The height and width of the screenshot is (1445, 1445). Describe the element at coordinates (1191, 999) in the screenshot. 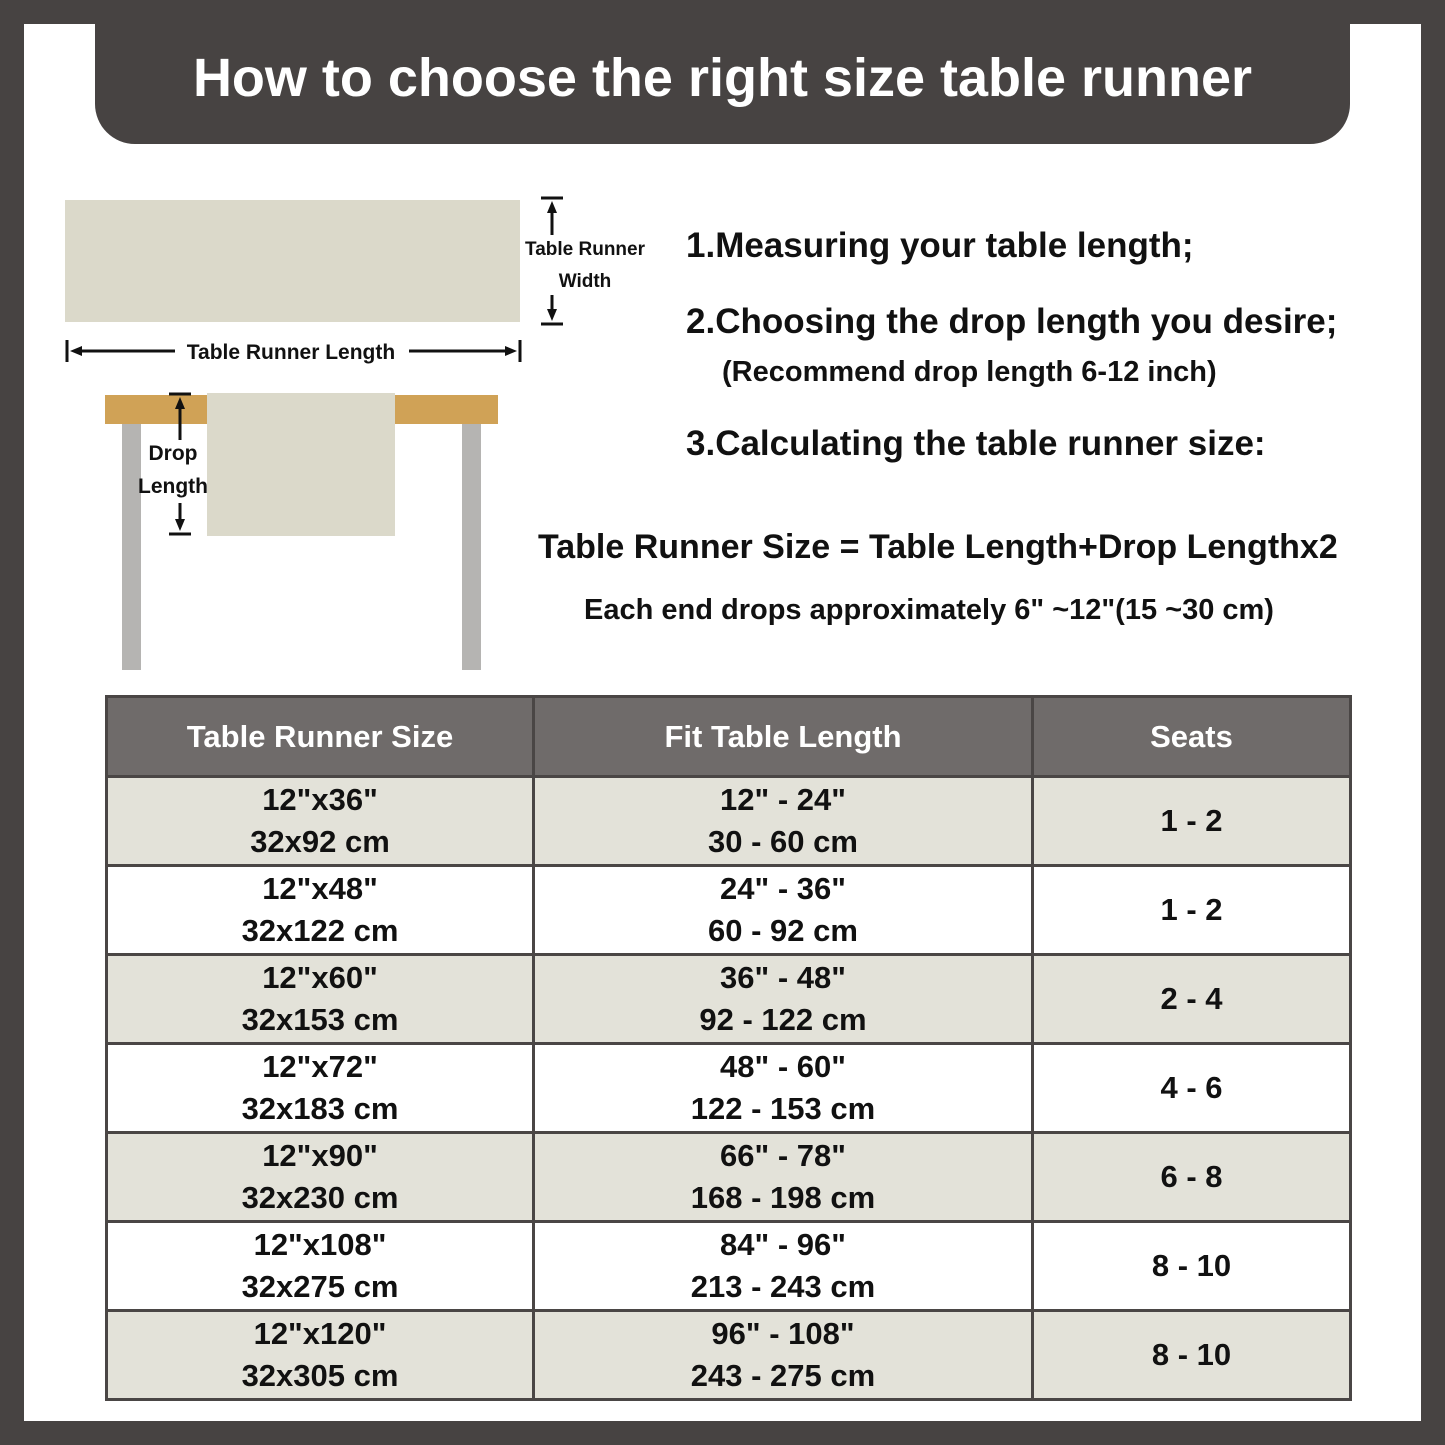

I see `seats-cell: 2 - 4` at that location.